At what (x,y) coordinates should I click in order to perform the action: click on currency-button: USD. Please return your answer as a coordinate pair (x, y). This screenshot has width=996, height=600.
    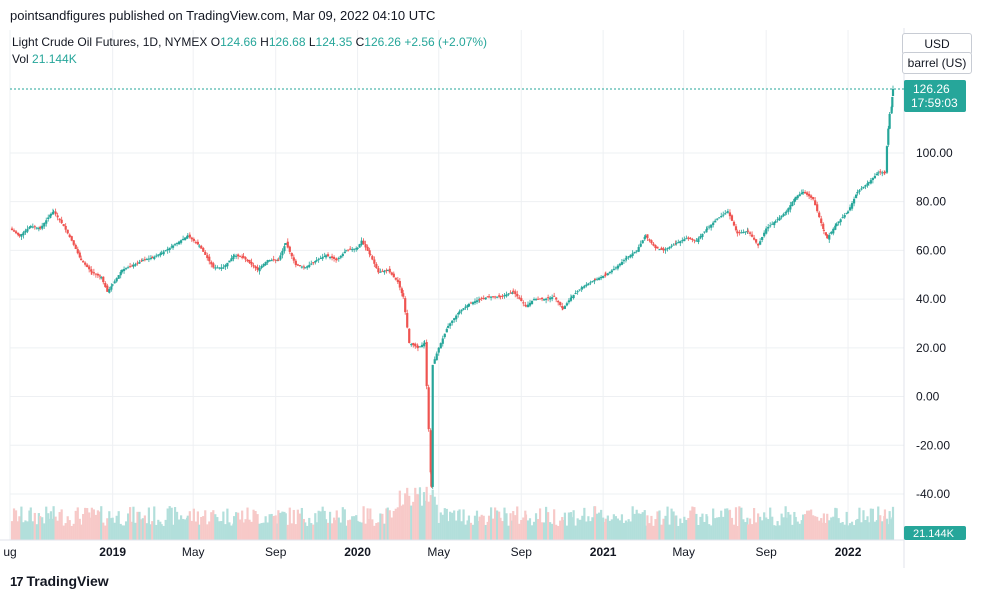
    Looking at the image, I should click on (937, 44).